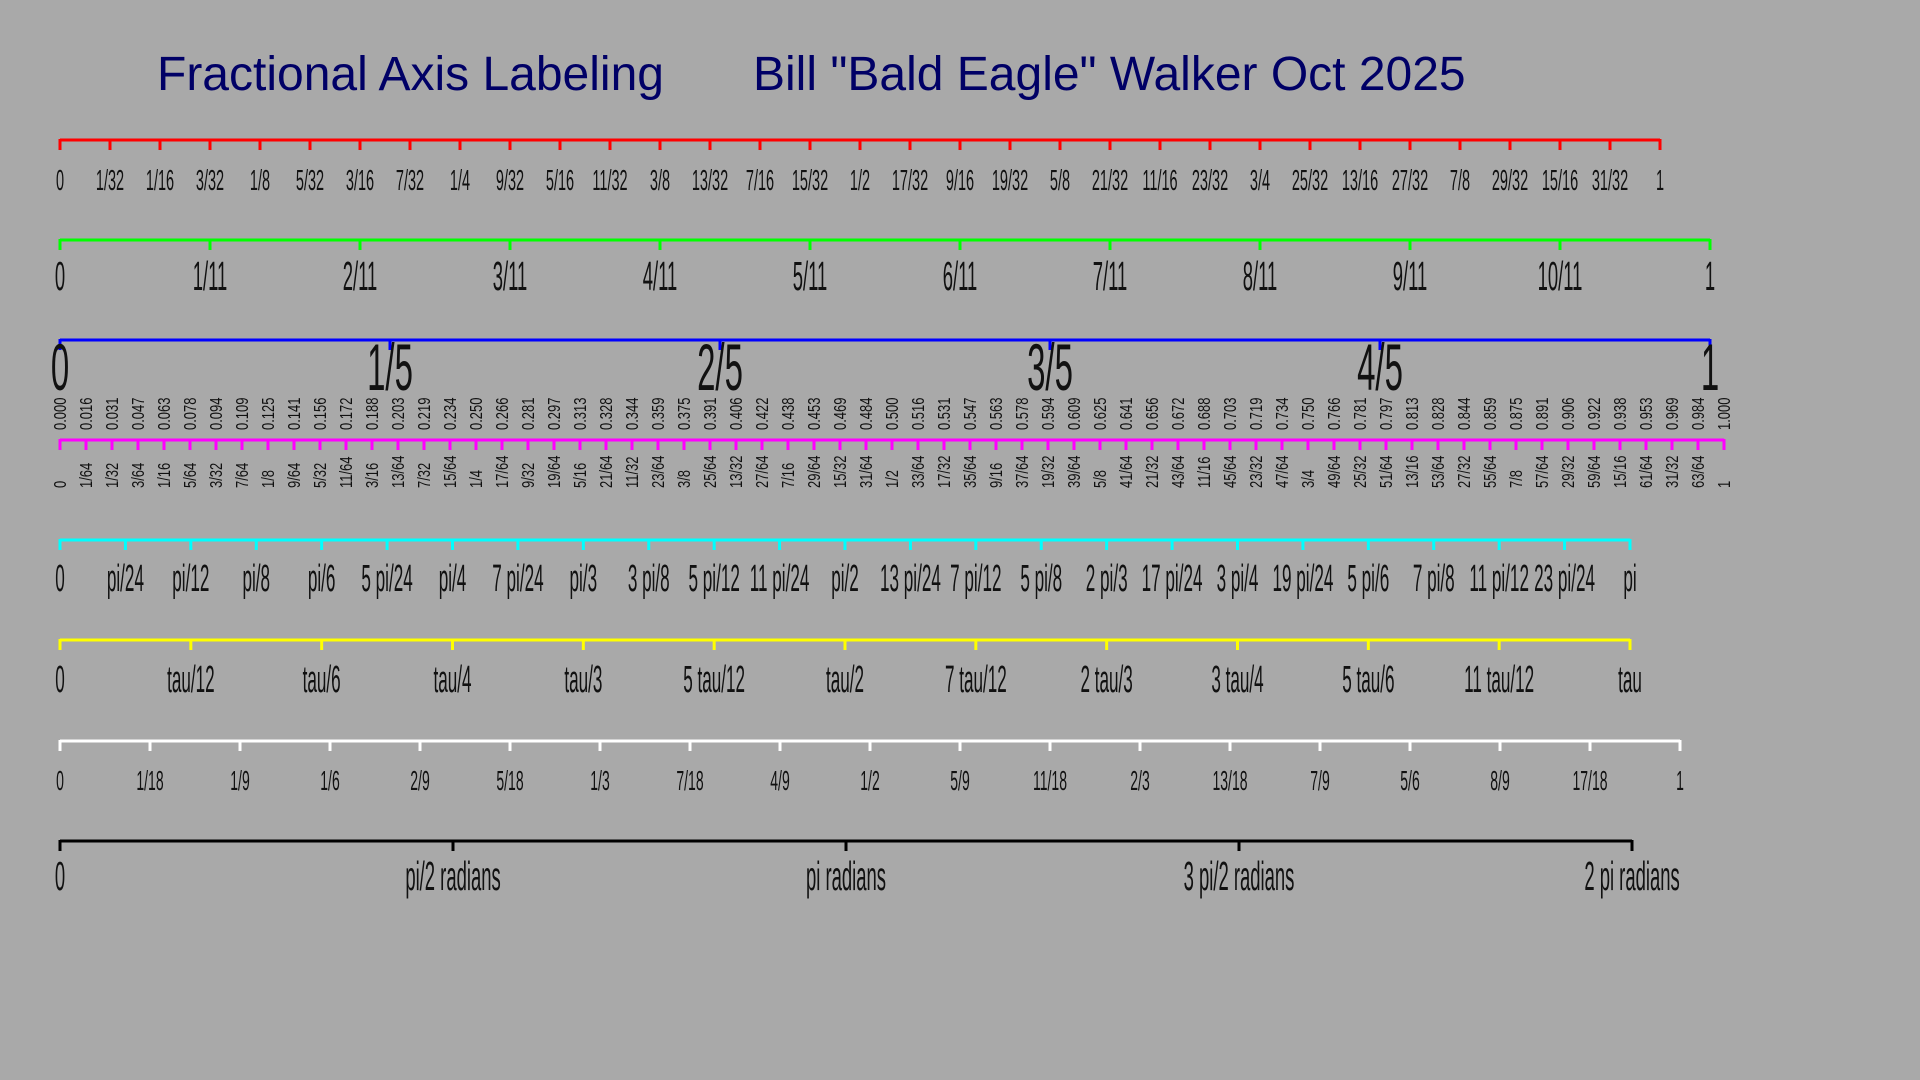  Describe the element at coordinates (61, 413) in the screenshot. I see `decimal-label: 0.000` at that location.